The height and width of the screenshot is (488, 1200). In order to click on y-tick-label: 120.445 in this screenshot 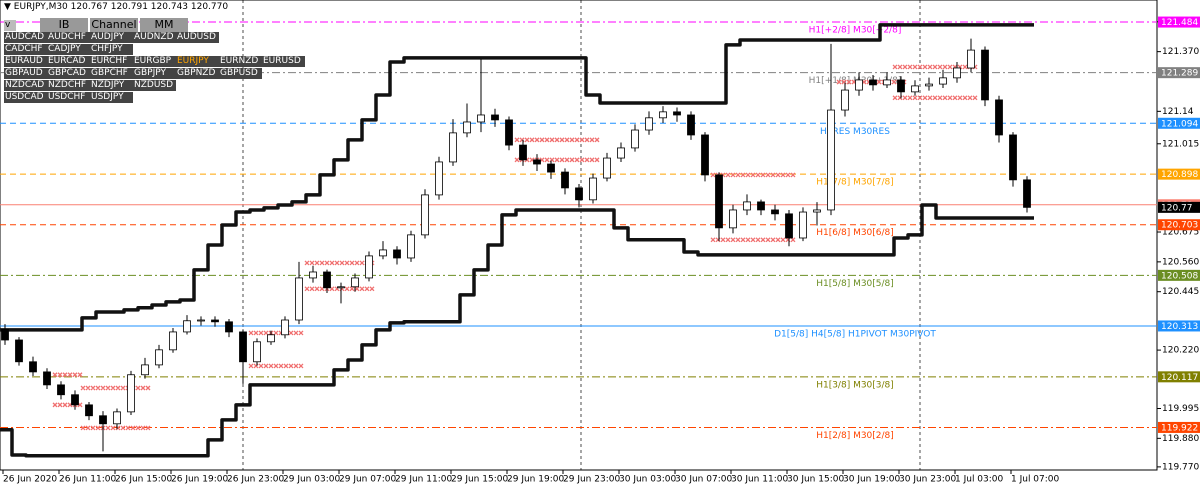, I will do `click(1180, 292)`.